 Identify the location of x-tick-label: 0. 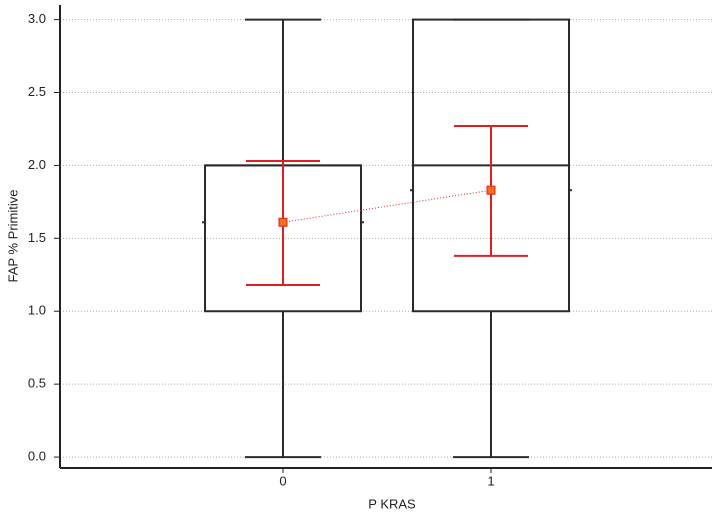
(282, 480).